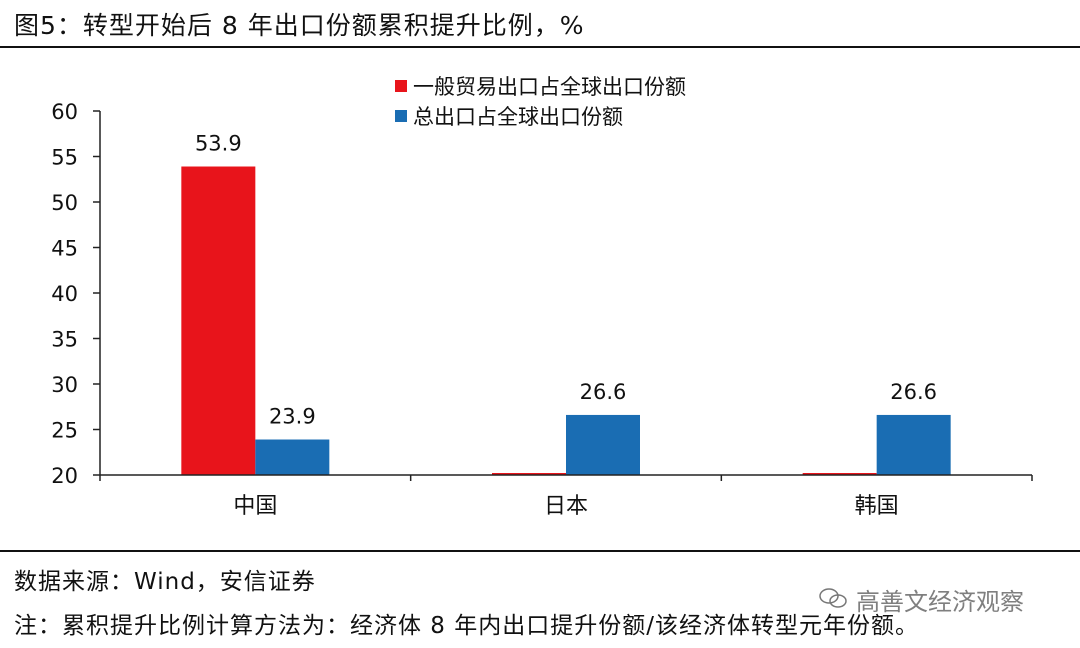 The image size is (1080, 648). Describe the element at coordinates (165, 582) in the screenshot. I see `data-source: 数据来源：Wind，安信证券` at that location.